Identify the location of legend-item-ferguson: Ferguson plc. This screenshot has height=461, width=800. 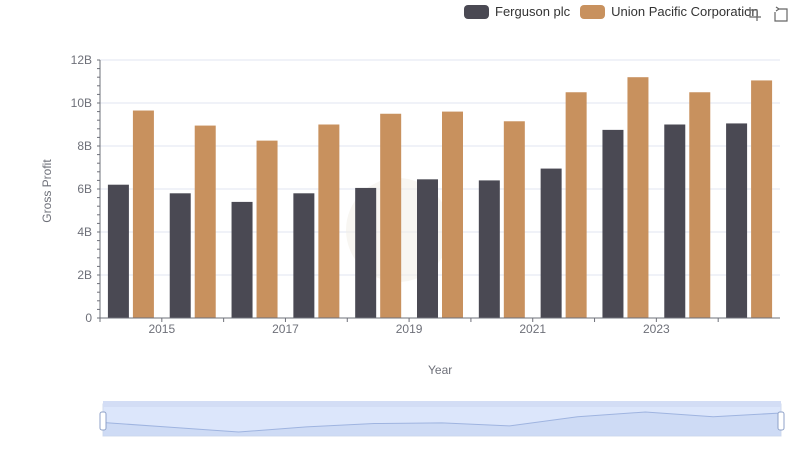
(517, 11).